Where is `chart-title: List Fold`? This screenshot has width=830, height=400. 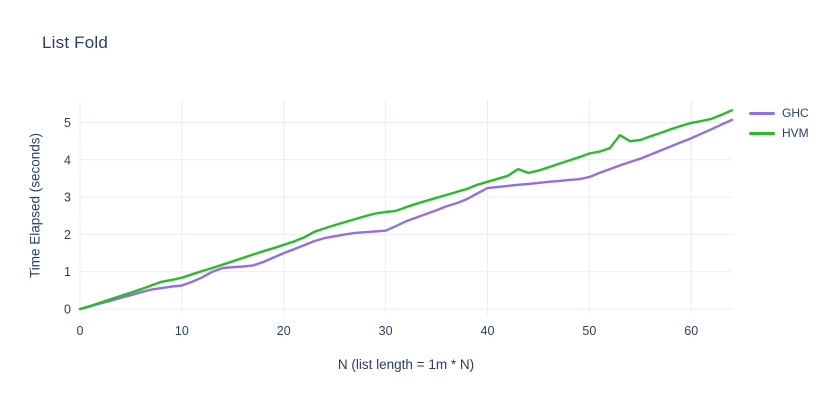
chart-title: List Fold is located at coordinates (75, 42).